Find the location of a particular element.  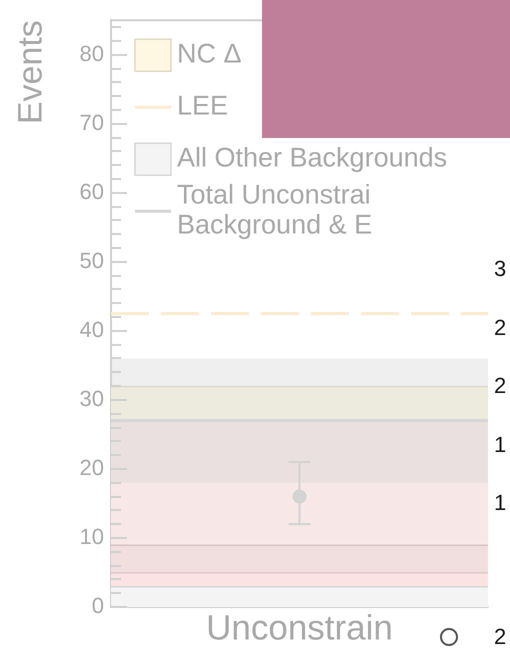

y-tick-label: 60 is located at coordinates (92, 191).